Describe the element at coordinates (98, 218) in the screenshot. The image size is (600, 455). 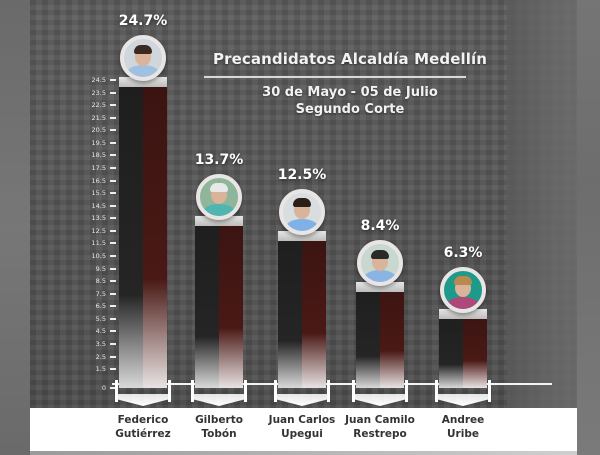
I see `y-tick-label: 13.5` at that location.